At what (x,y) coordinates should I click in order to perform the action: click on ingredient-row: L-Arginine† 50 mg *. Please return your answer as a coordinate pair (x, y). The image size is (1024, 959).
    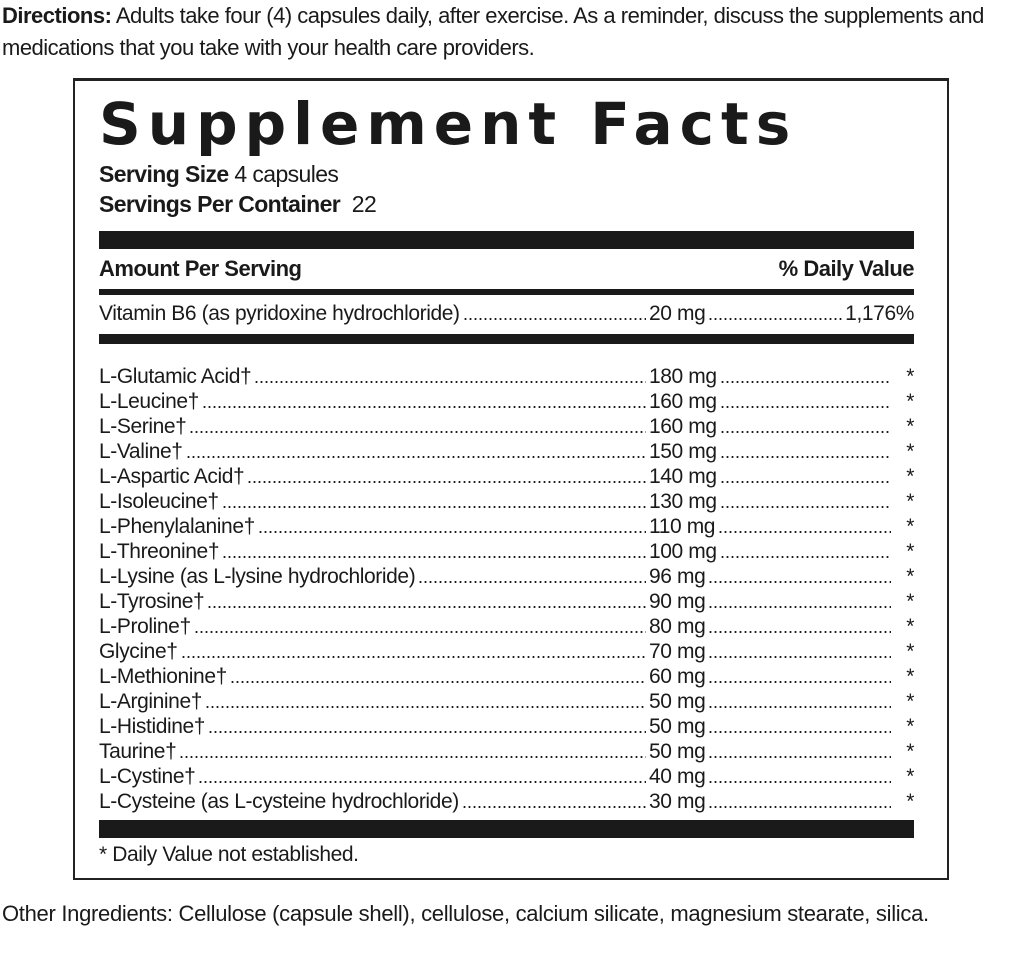
    Looking at the image, I should click on (506, 701).